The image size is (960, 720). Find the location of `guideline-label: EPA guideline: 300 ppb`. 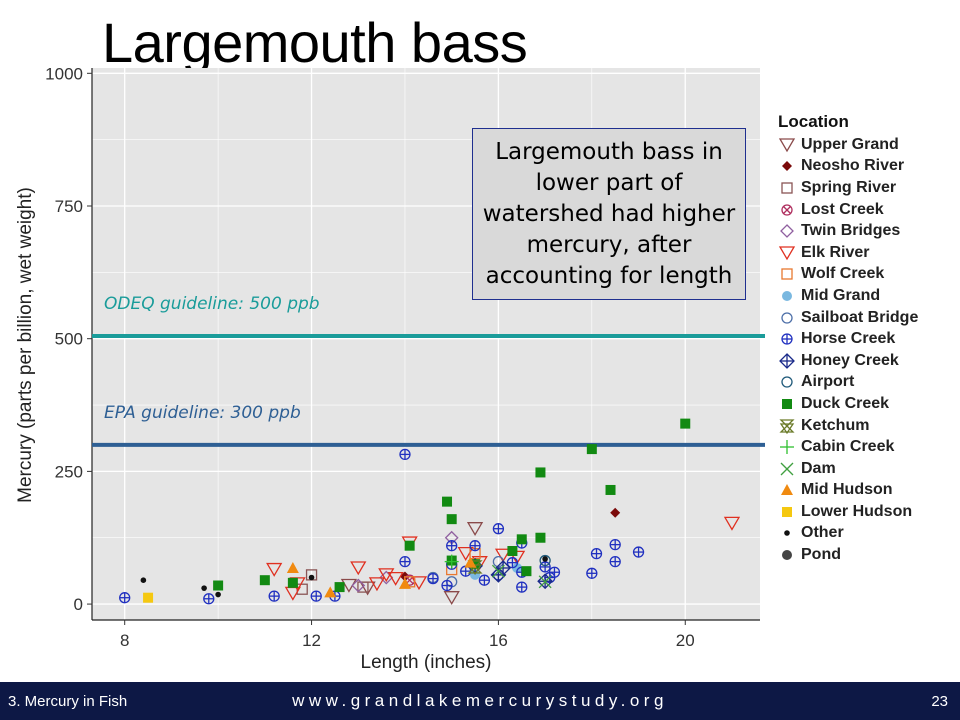

guideline-label: EPA guideline: 300 ppb is located at coordinates (202, 413).